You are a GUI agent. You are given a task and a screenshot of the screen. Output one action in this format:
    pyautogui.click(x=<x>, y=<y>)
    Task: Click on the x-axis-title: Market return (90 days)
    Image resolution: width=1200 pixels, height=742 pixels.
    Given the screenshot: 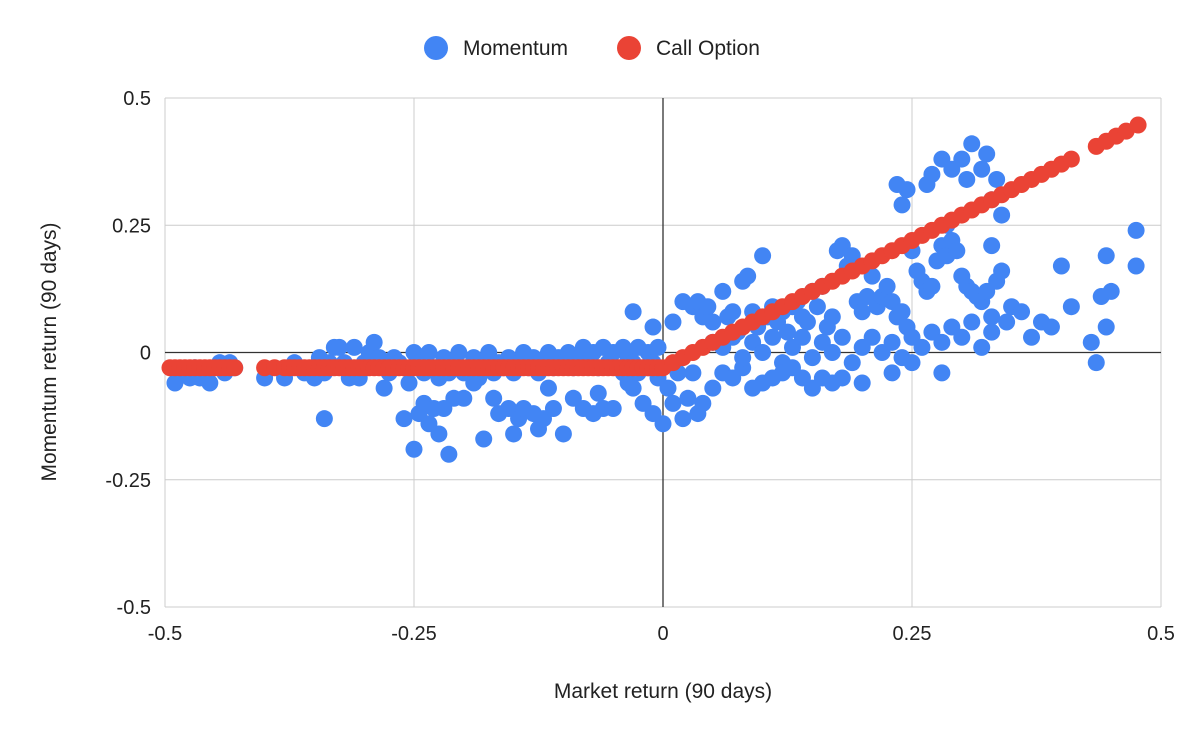 What is the action you would take?
    pyautogui.click(x=663, y=691)
    